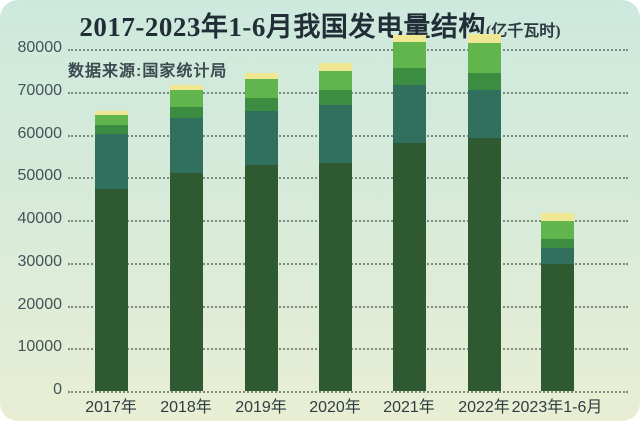  I want to click on y-axis-tick-label: 20000, so click(40, 304).